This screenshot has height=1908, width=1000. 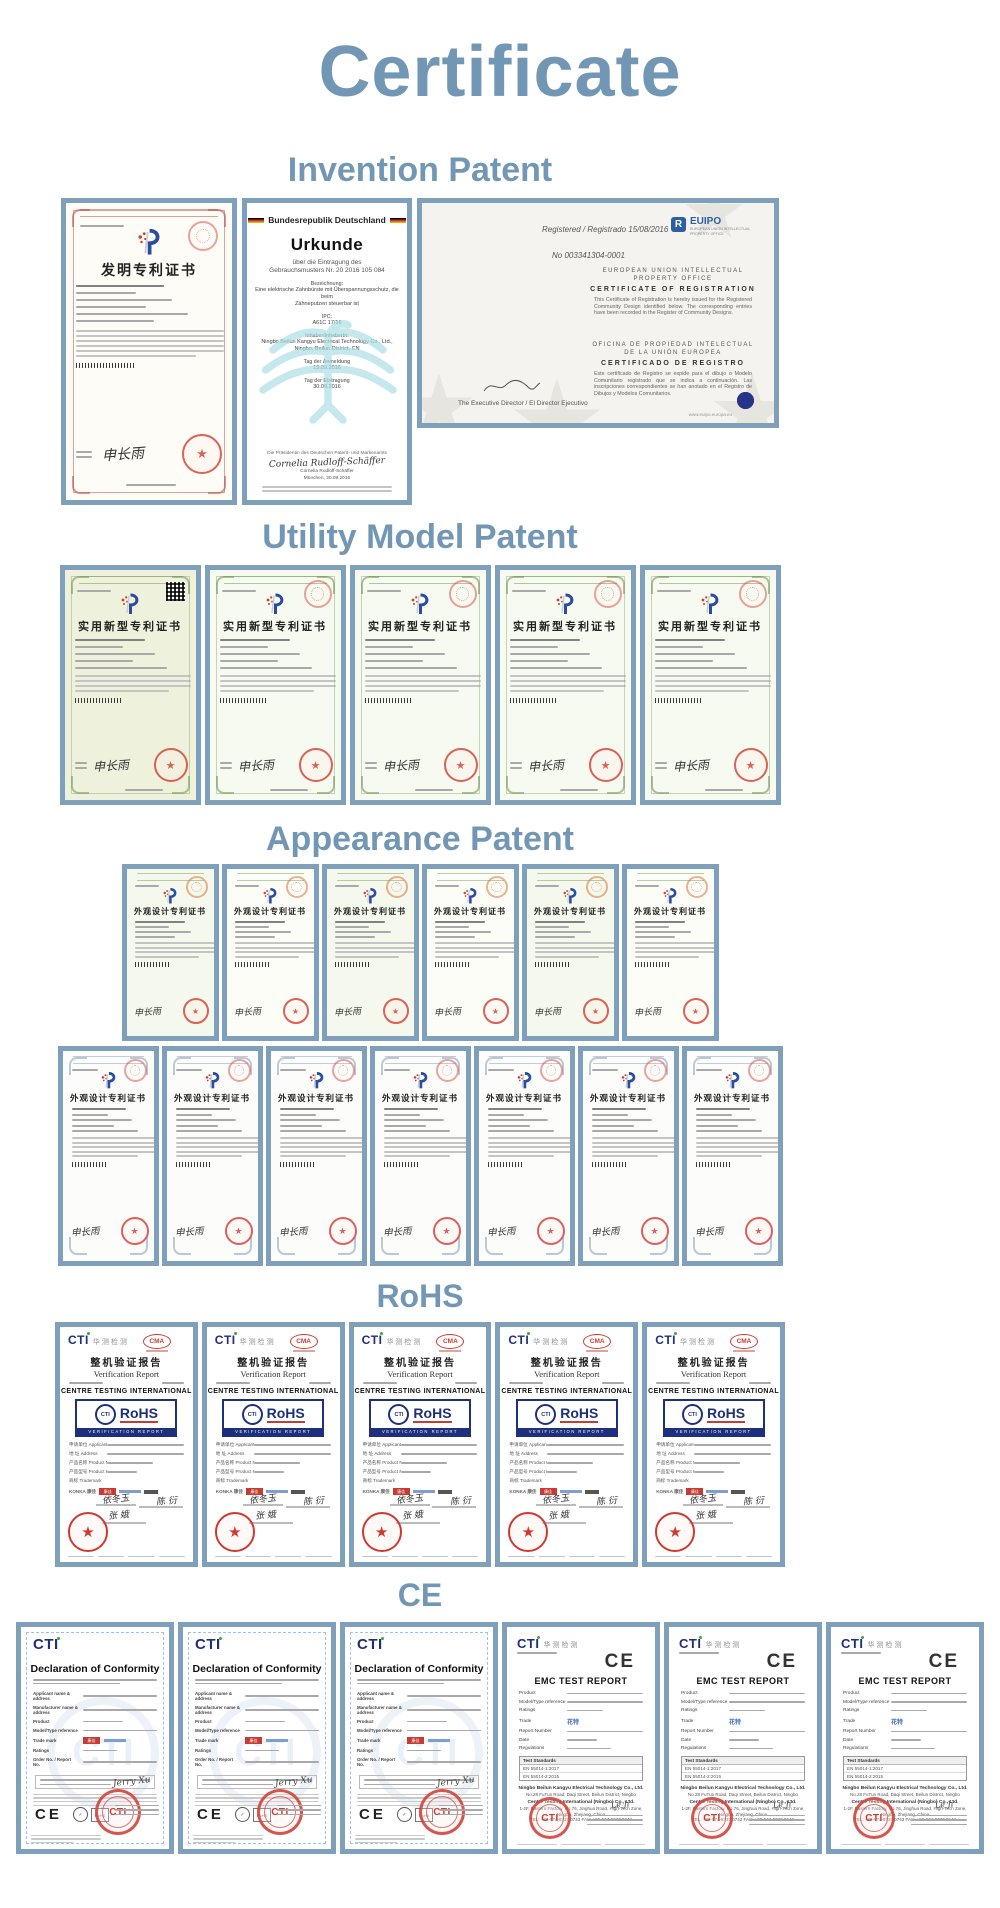 I want to click on footer-lines, so click(x=228, y=1838).